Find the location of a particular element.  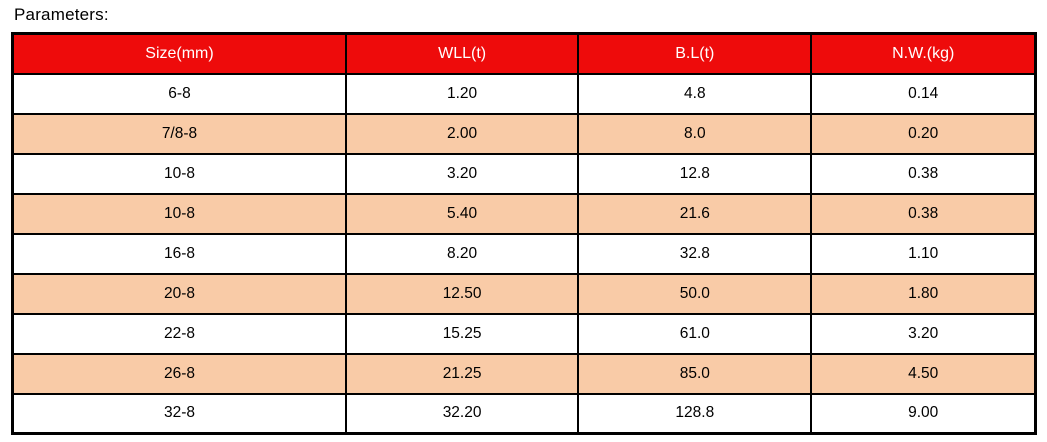

table-row: 6-8 1.20 4.8 0.14 is located at coordinates (524, 93).